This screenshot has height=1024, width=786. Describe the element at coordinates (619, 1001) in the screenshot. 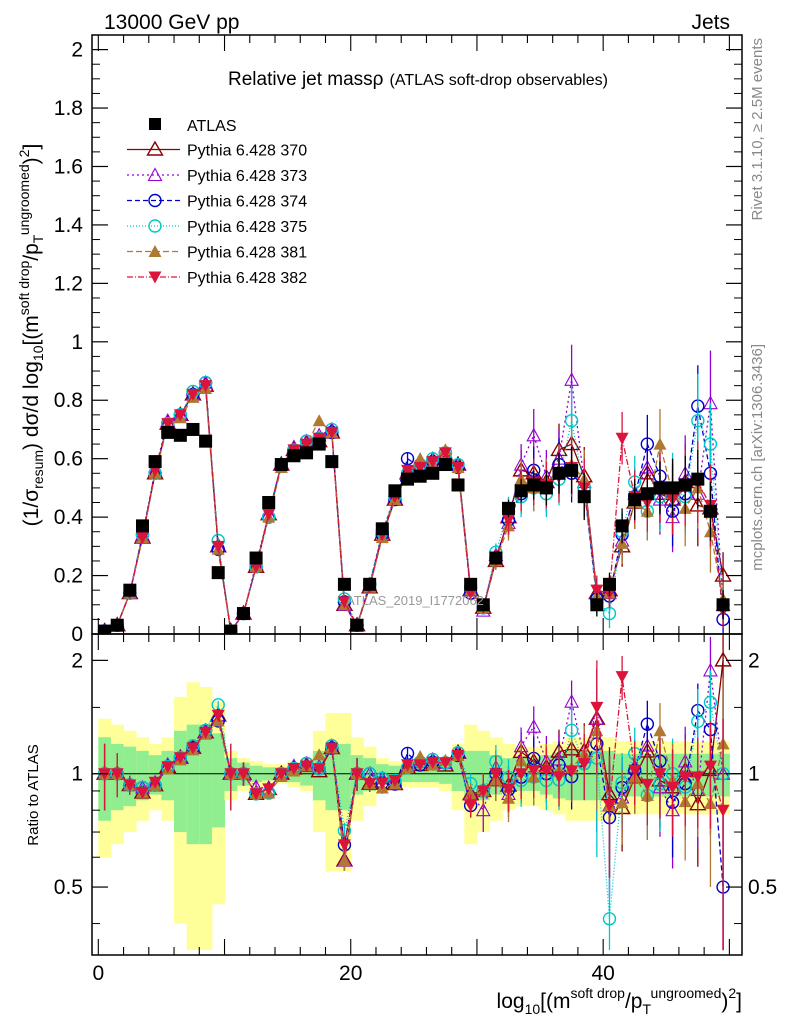

I see `x-axis-label: log10[(msoft drop/pTungroomed)2]` at that location.